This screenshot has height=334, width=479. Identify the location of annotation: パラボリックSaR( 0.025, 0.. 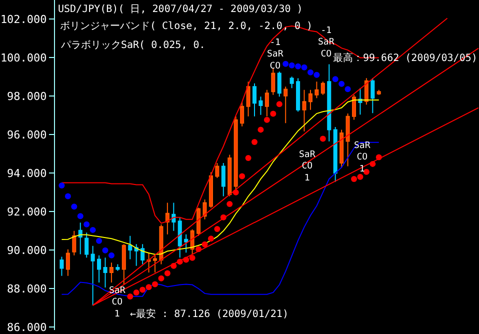
(133, 45).